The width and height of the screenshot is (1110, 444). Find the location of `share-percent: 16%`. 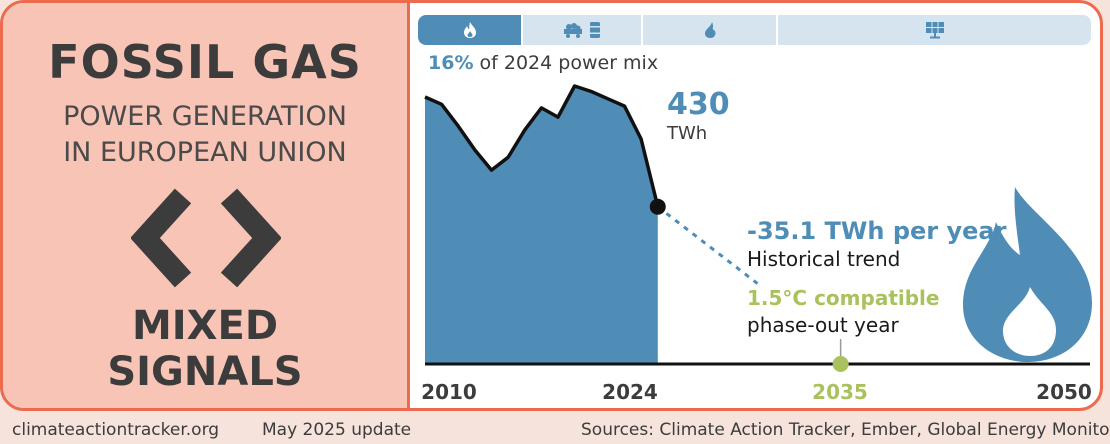

share-percent: 16% is located at coordinates (451, 63).